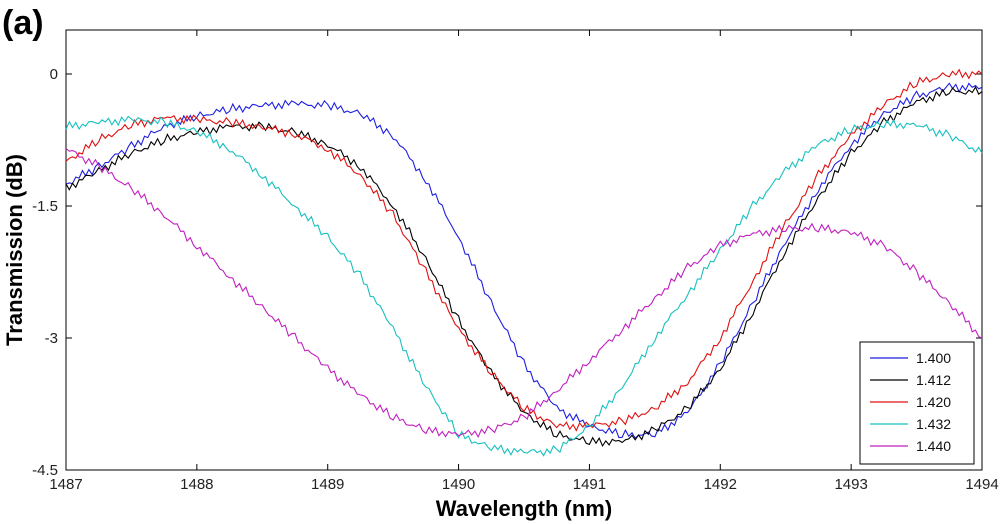 This screenshot has height=524, width=1000. Describe the element at coordinates (14, 250) in the screenshot. I see `y-axis-label: Transmission (dB)` at that location.